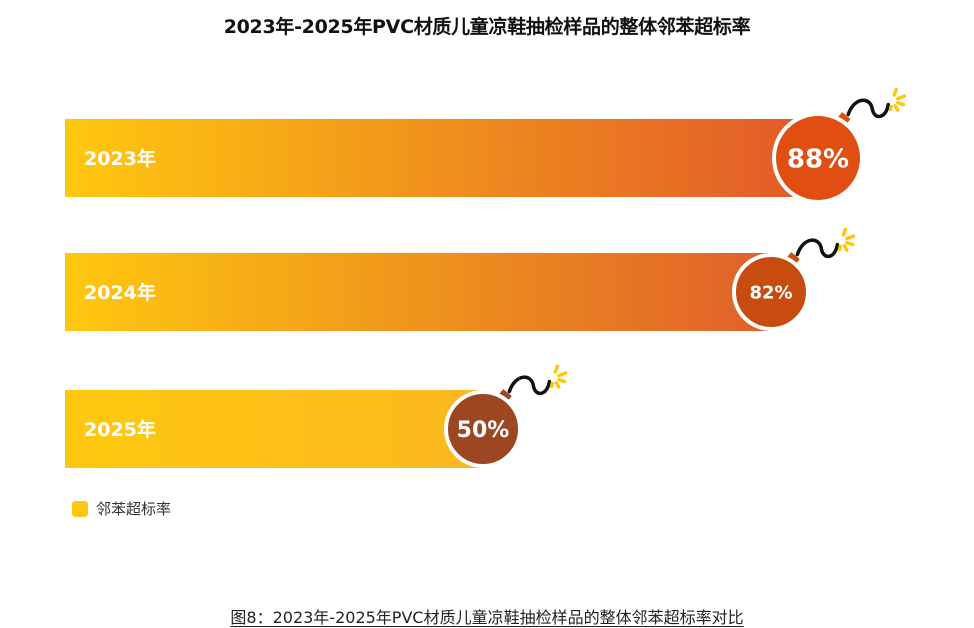 The width and height of the screenshot is (974, 628). Describe the element at coordinates (120, 429) in the screenshot. I see `category-label: 2025年` at that location.